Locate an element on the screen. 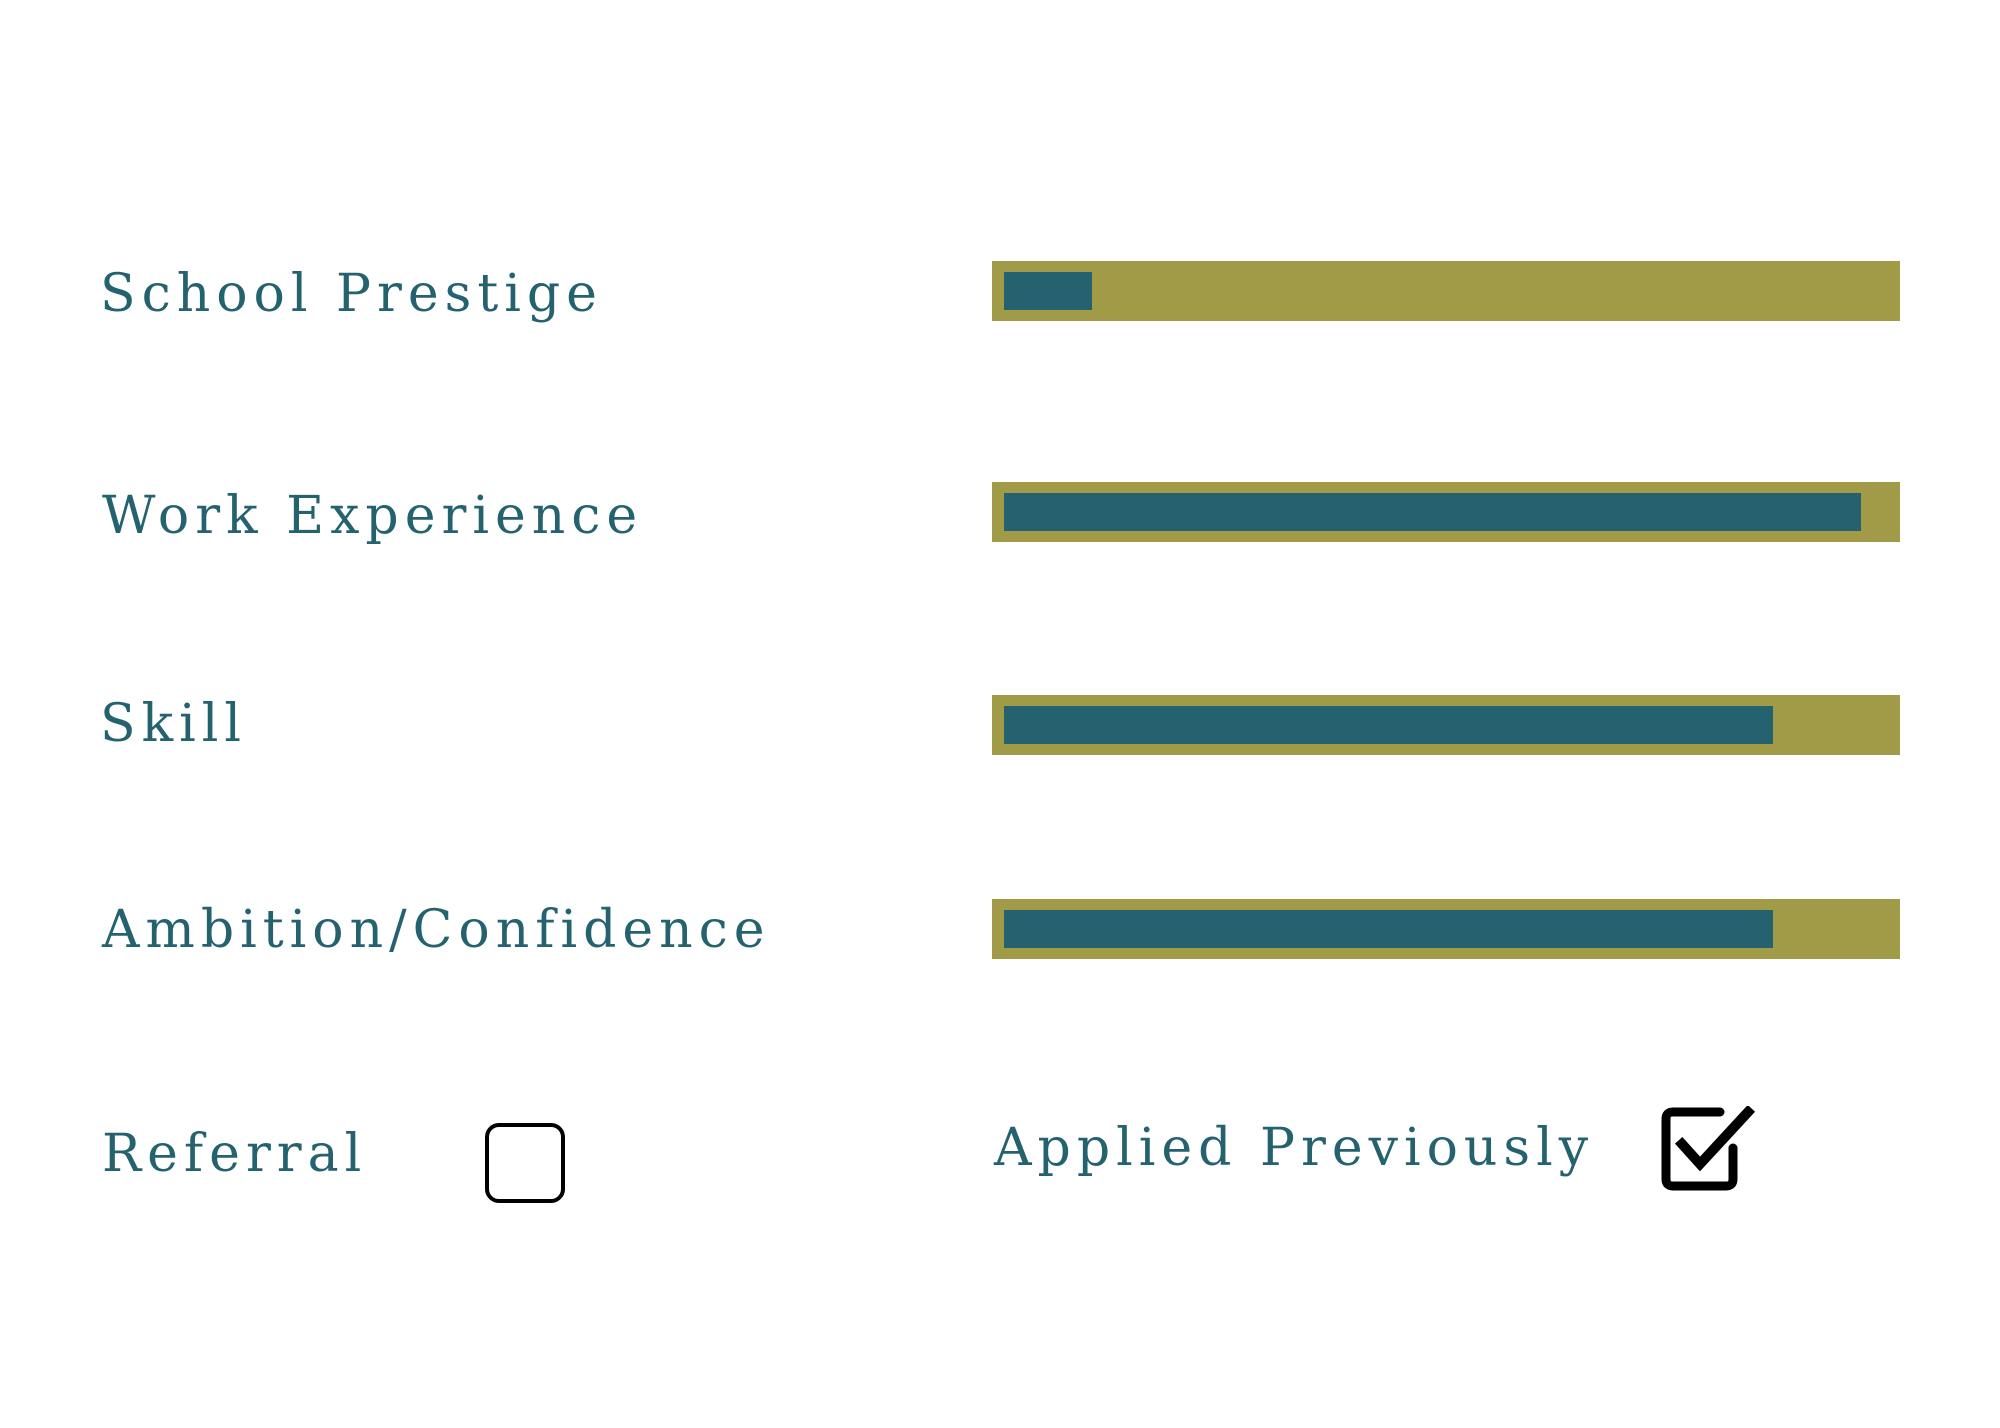 This screenshot has height=1428, width=2000. rating-label-ambition-confidence: Ambition/Confidence is located at coordinates (436, 930).